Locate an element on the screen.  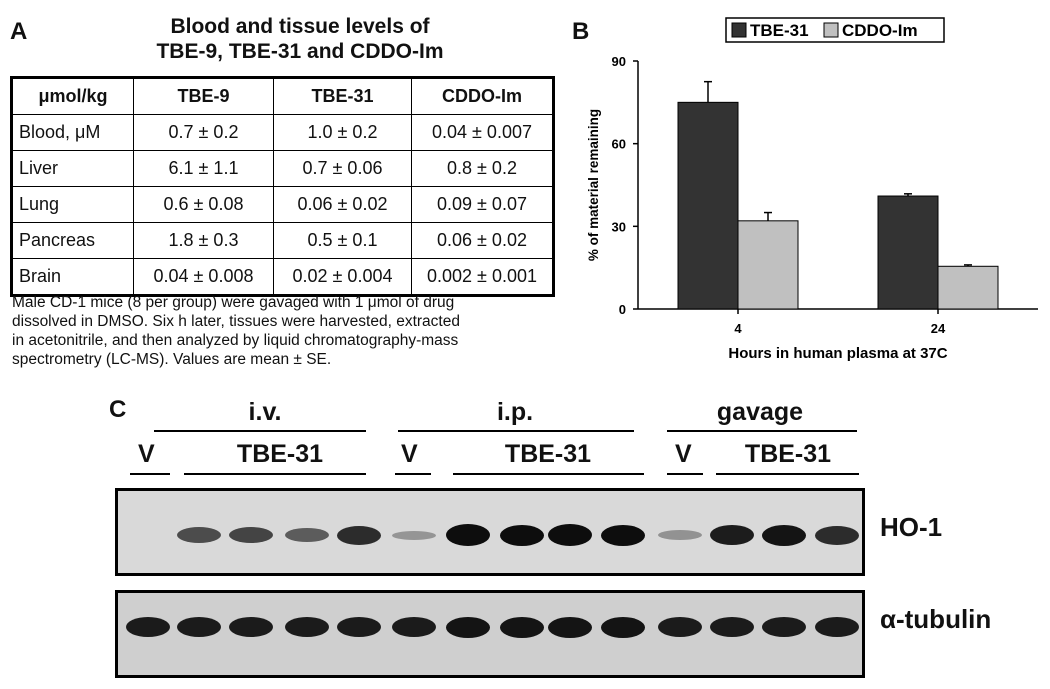
group-line-iv is located at coordinates (260, 431).